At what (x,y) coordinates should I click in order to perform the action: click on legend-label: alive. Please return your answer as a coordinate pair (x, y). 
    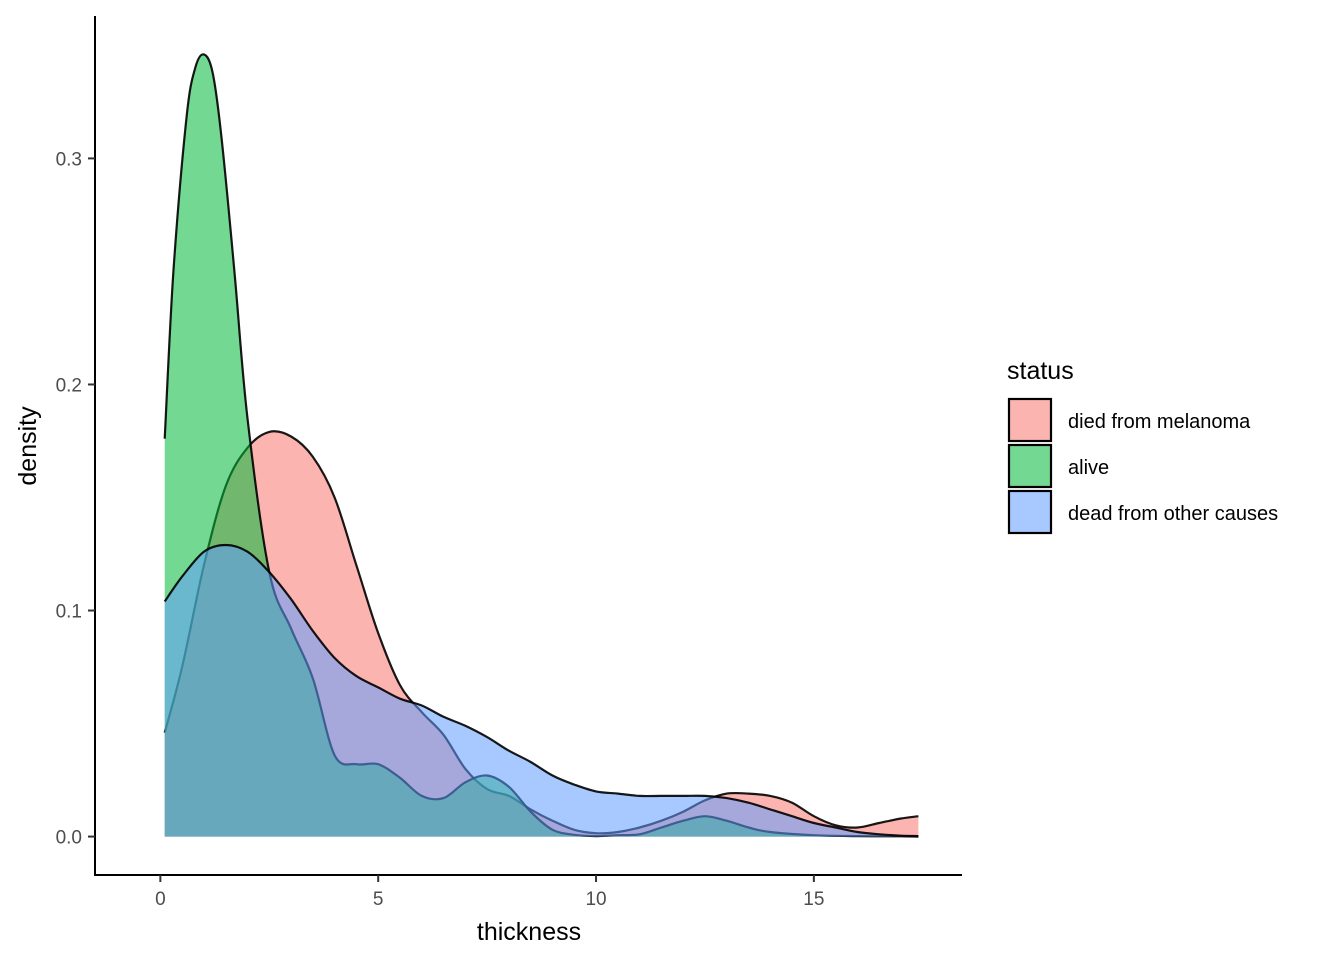
    Looking at the image, I should click on (1088, 468).